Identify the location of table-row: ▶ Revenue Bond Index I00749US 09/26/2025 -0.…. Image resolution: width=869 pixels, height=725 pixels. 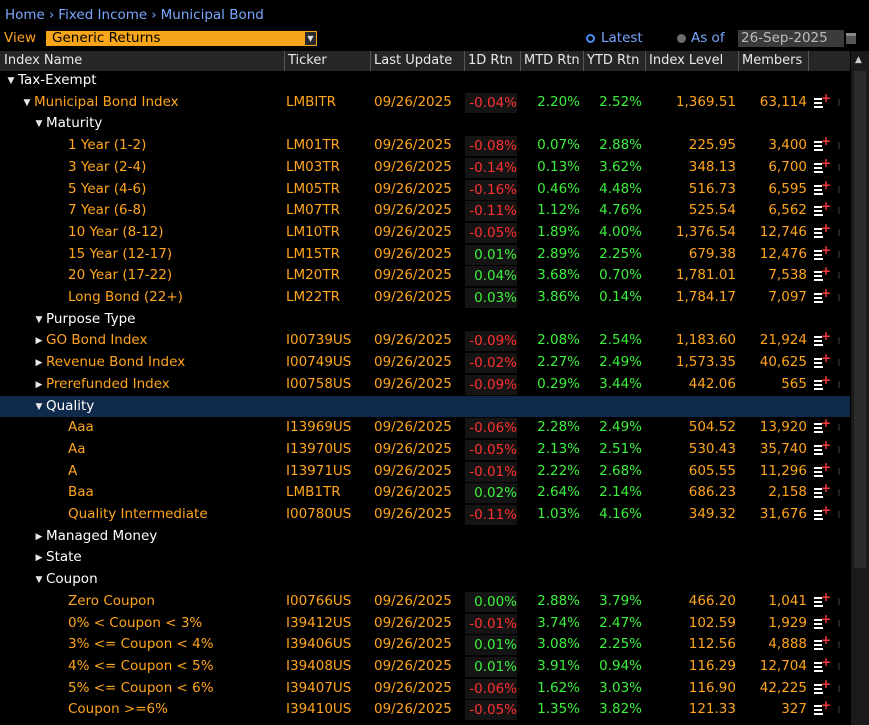
(425, 363).